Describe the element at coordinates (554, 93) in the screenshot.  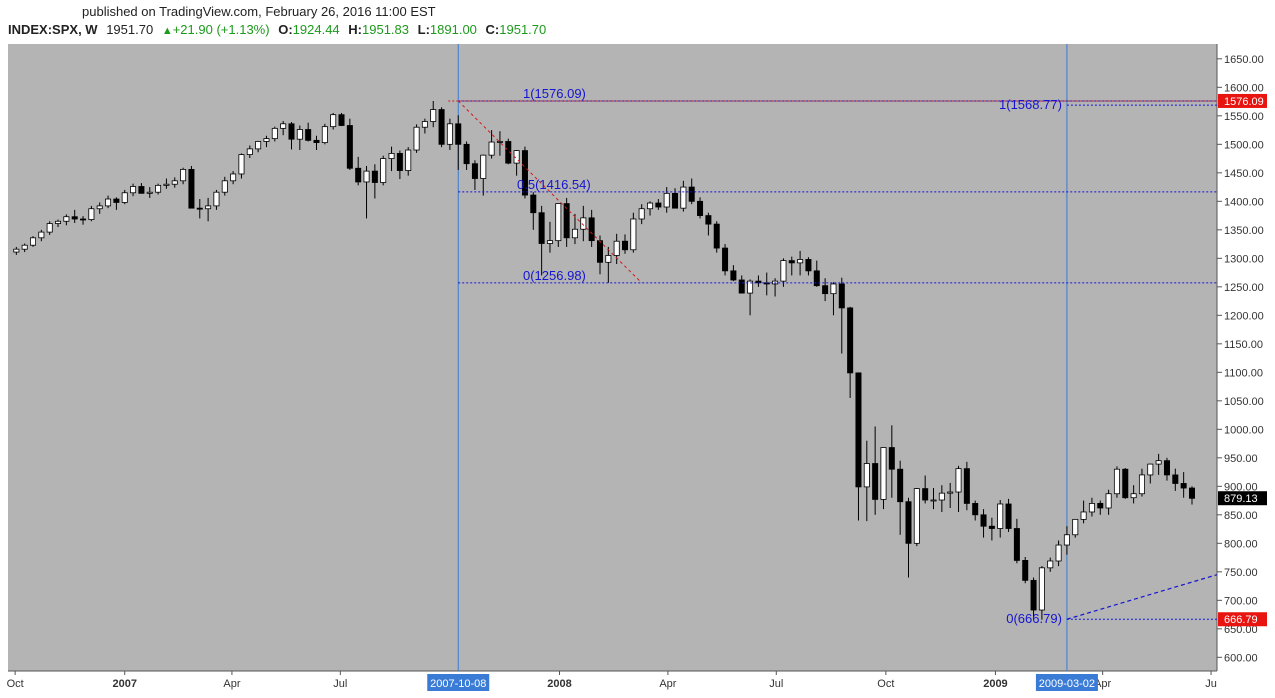
I see `fib-level-label: 1(1576.09)` at that location.